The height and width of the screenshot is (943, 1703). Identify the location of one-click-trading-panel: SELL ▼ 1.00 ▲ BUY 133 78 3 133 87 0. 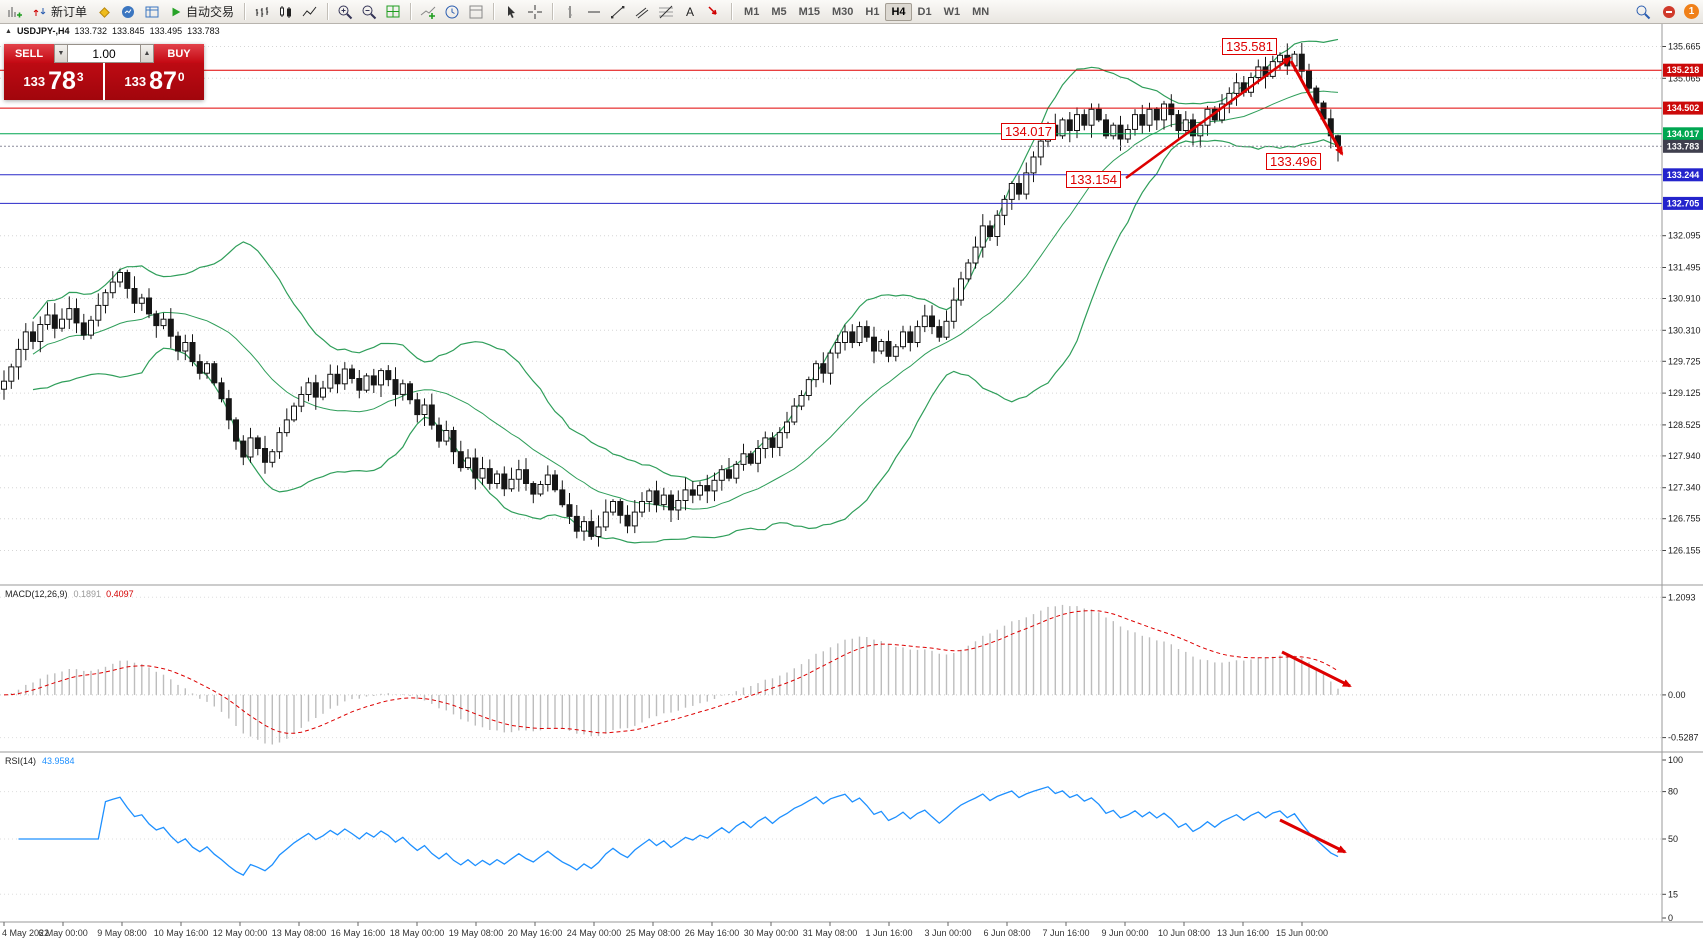
(104, 72).